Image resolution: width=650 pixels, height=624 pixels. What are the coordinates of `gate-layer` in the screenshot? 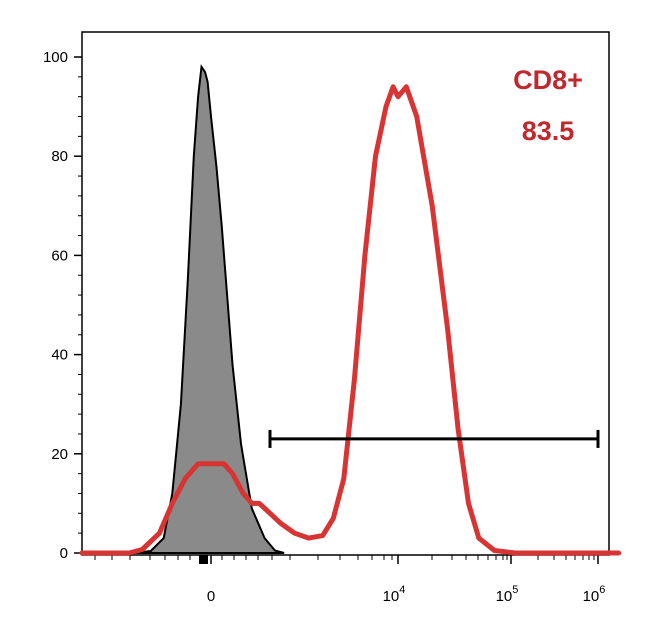 It's located at (434, 438).